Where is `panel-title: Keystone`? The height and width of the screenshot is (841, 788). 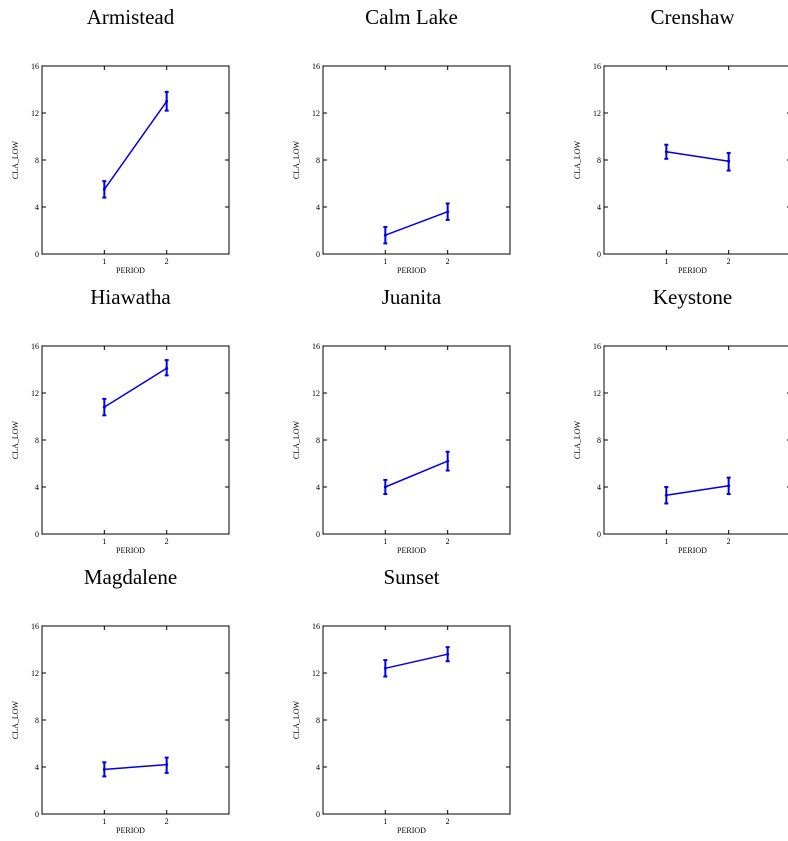
panel-title: Keystone is located at coordinates (692, 297).